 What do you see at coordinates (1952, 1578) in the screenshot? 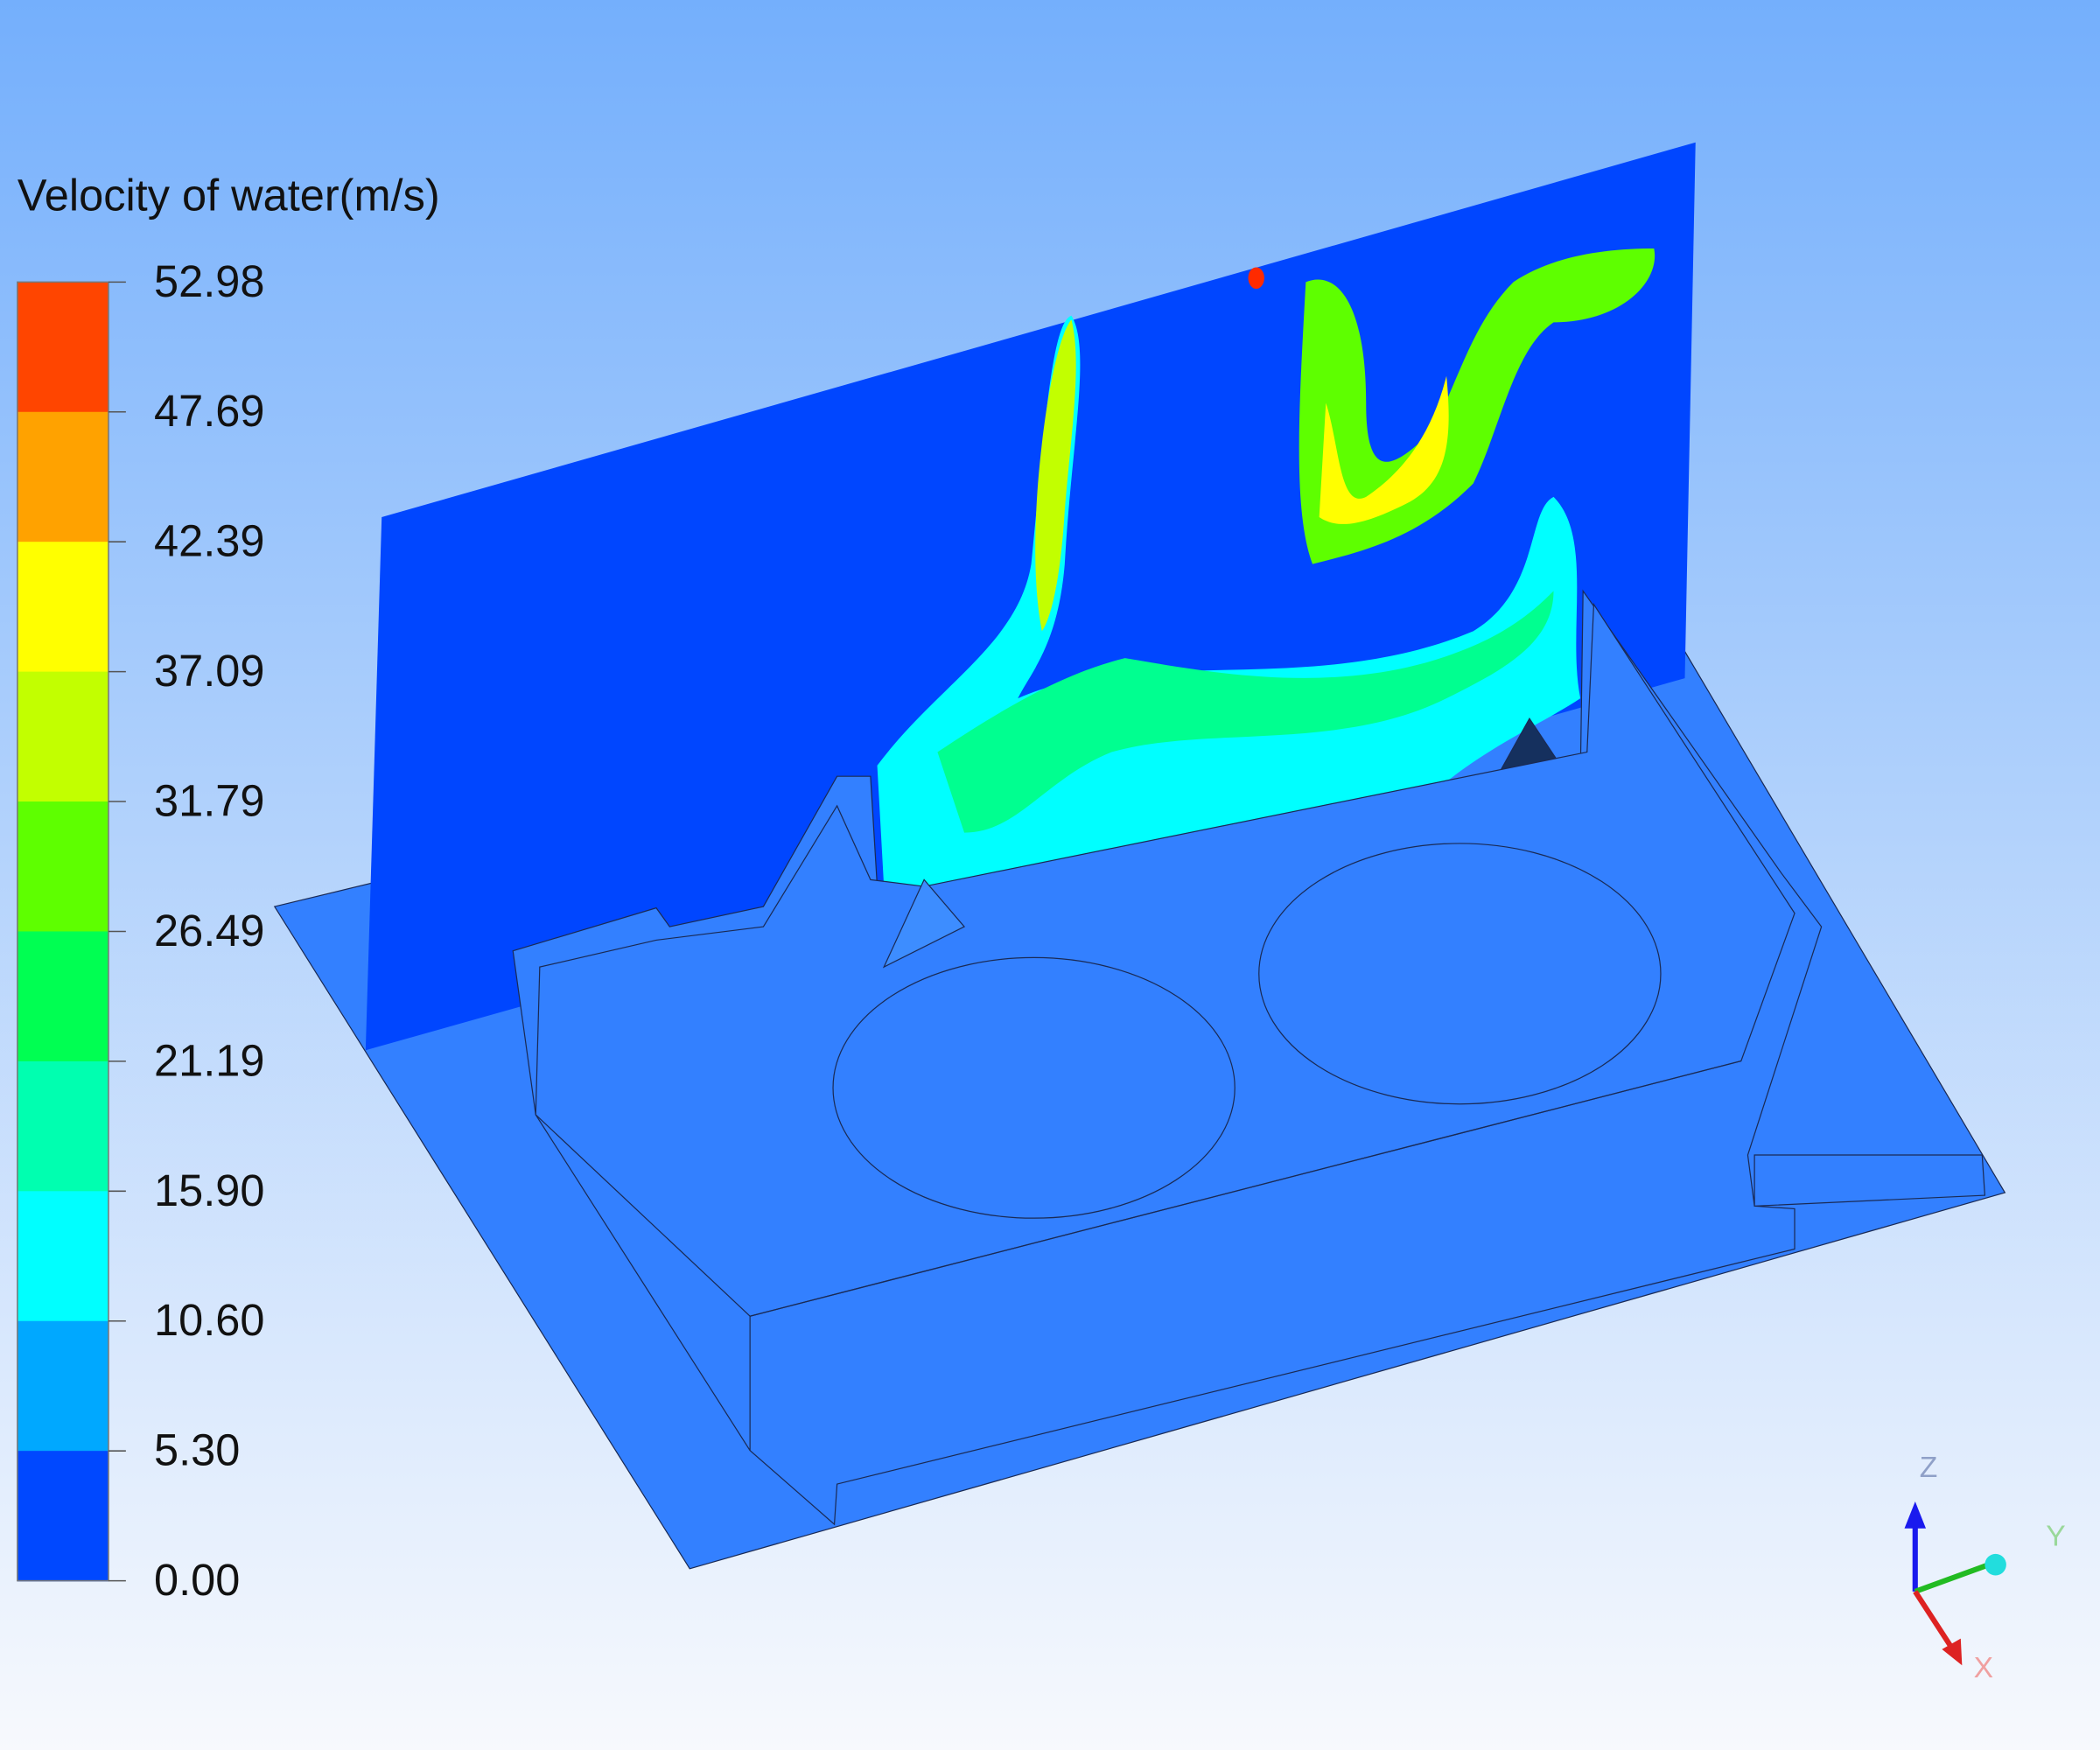
I see `y-axis` at bounding box center [1952, 1578].